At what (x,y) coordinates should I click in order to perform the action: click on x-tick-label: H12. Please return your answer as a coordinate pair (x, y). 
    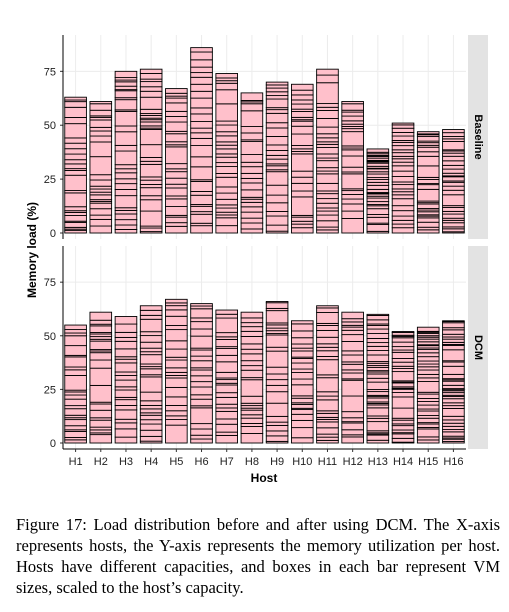
    Looking at the image, I should click on (353, 462).